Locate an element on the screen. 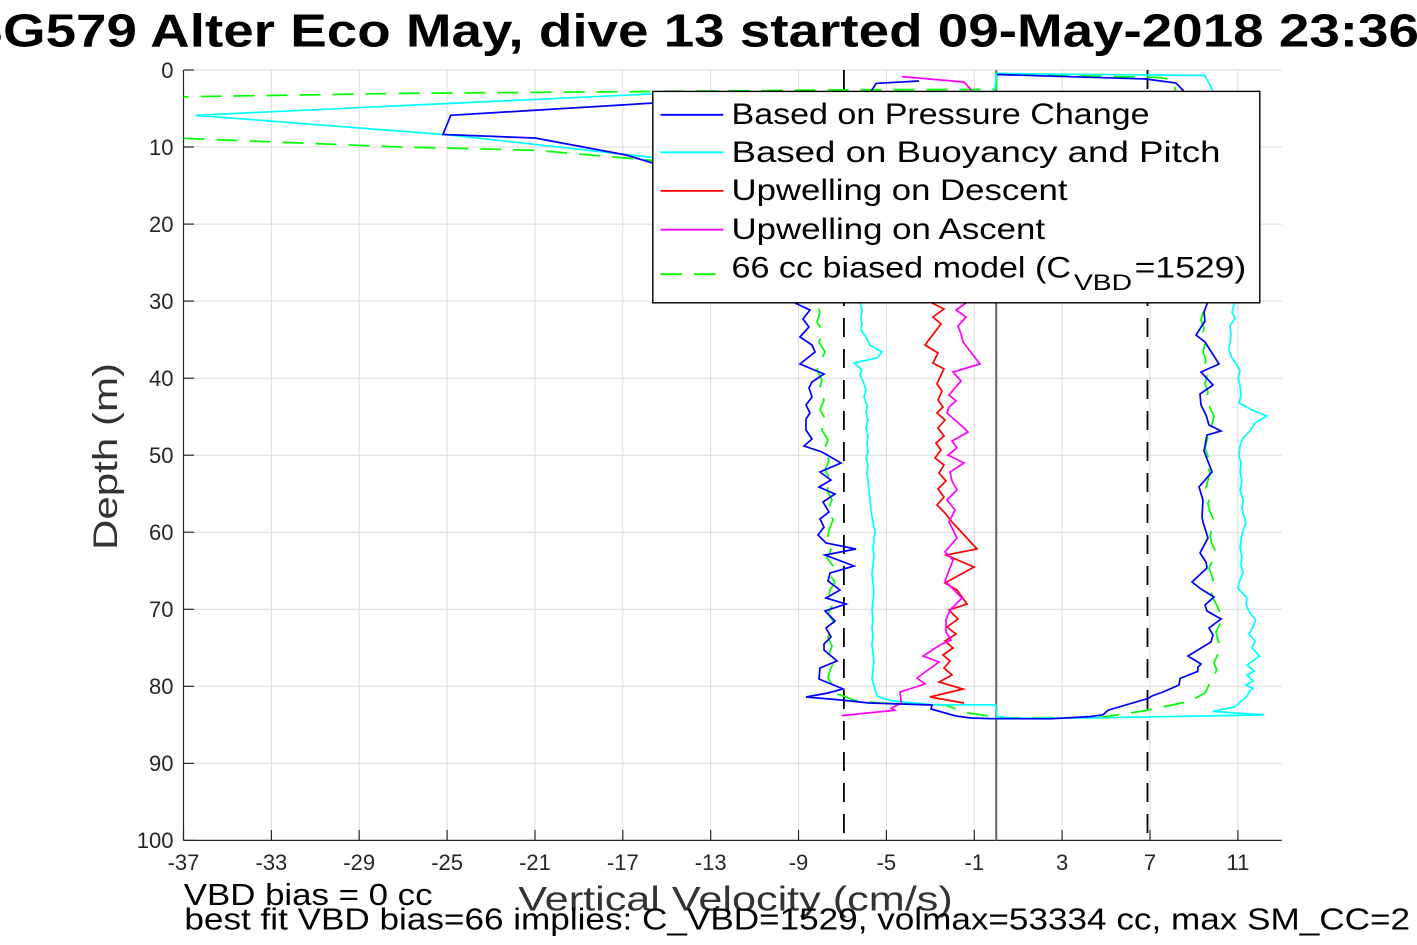 The height and width of the screenshot is (945, 1417). svg-text: Vertical Velocity (cm/s) is located at coordinates (735, 899).